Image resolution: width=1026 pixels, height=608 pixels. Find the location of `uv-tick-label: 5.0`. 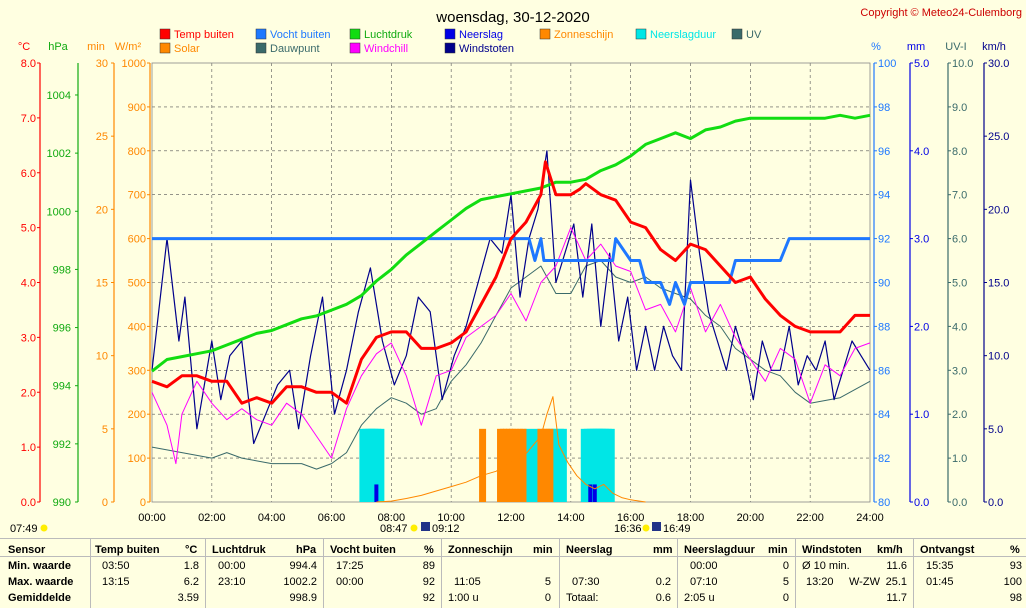

uv-tick-label: 5.0 is located at coordinates (959, 284).